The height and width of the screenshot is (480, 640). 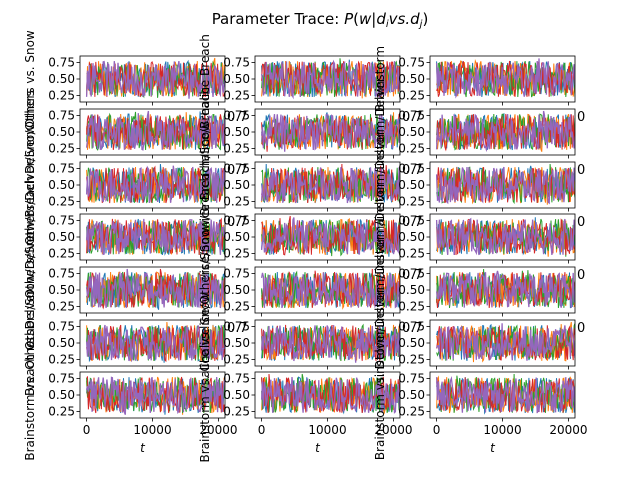 I want to click on title-w: w, so click(x=365, y=19).